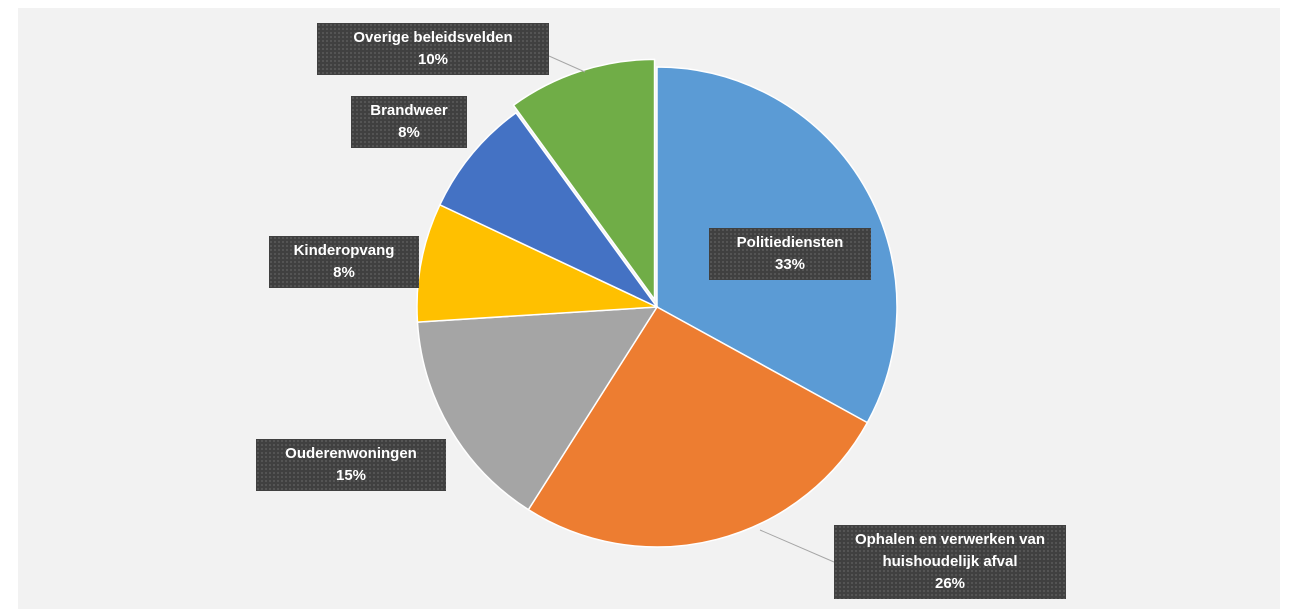 Image resolution: width=1297 pixels, height=609 pixels. Describe the element at coordinates (433, 59) in the screenshot. I see `label-value: 10%` at that location.